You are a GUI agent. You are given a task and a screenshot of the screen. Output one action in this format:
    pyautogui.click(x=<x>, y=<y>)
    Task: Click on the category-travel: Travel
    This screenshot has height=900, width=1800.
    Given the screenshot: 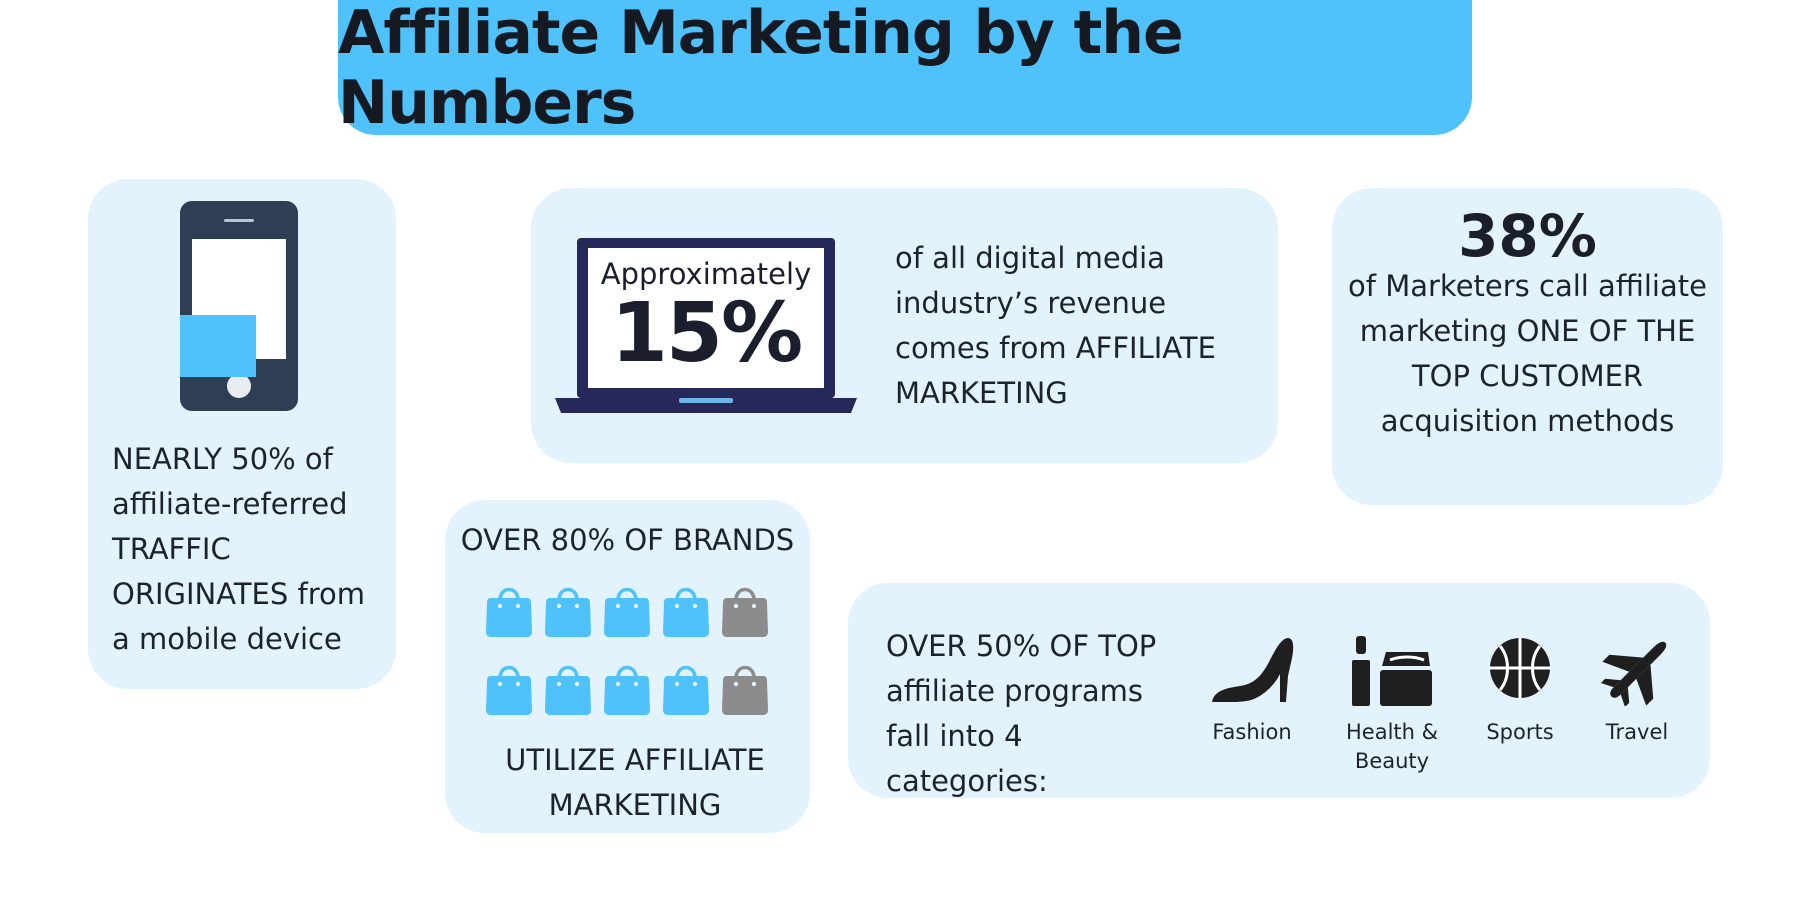 What is the action you would take?
    pyautogui.click(x=1637, y=691)
    